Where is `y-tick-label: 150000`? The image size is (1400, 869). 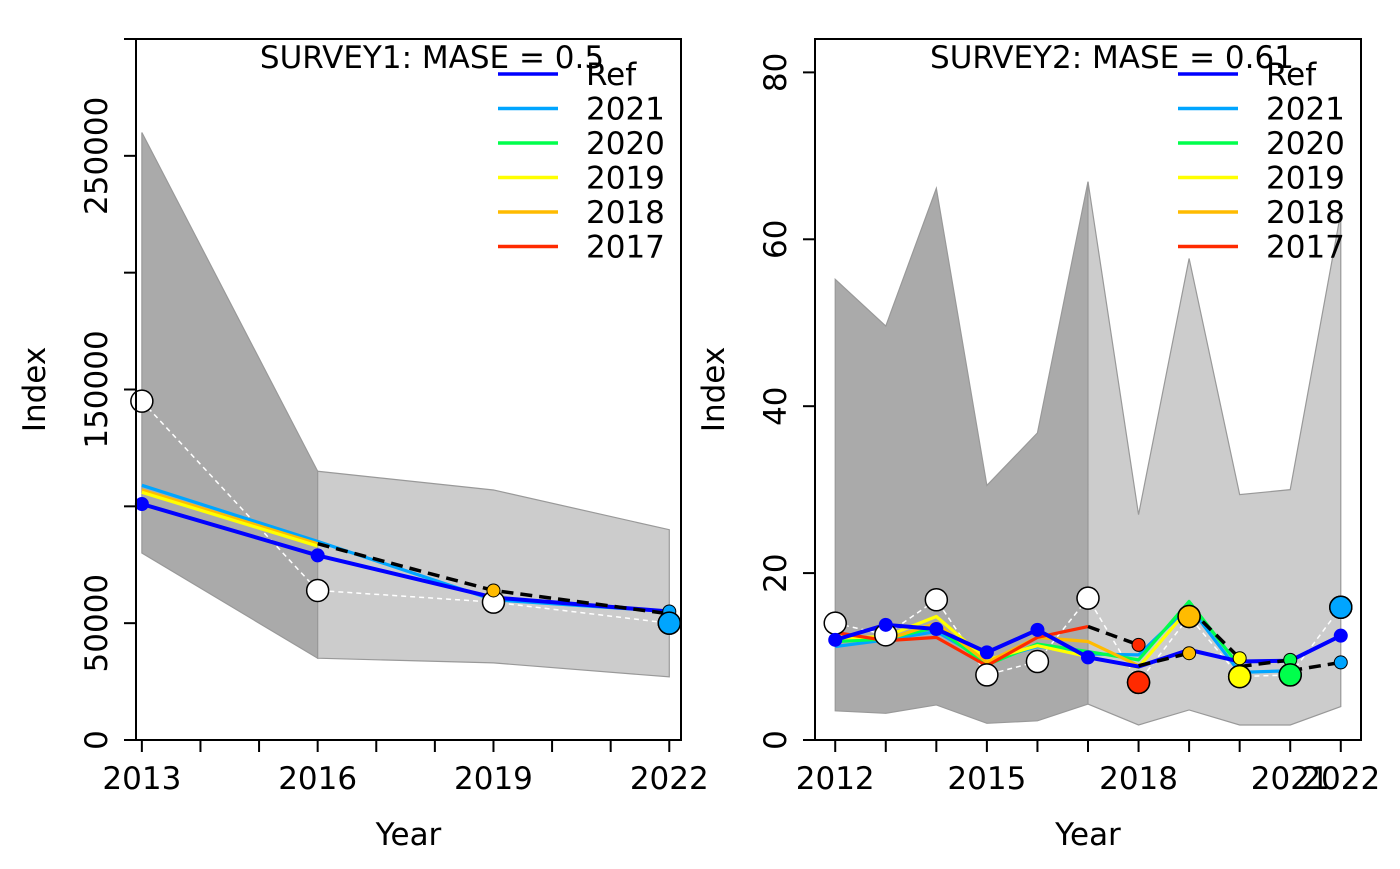 y-tick-label: 150000 is located at coordinates (97, 389).